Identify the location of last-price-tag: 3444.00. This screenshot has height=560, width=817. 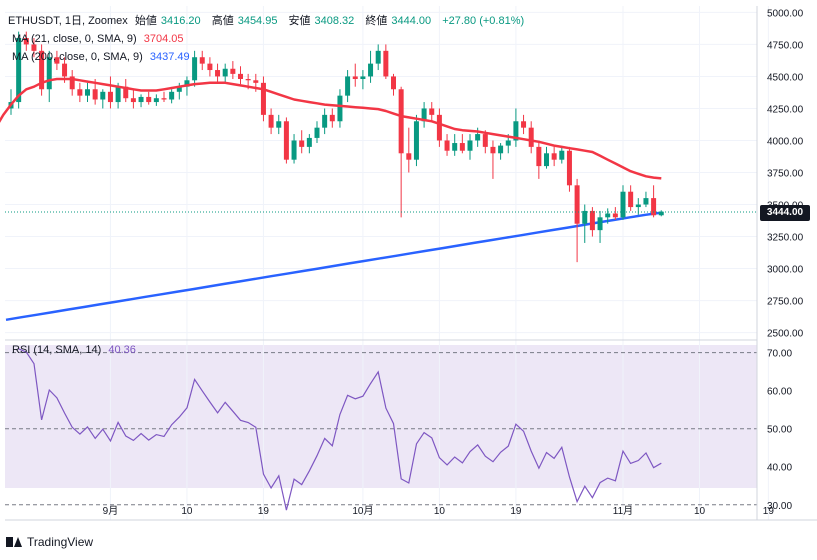
(785, 213).